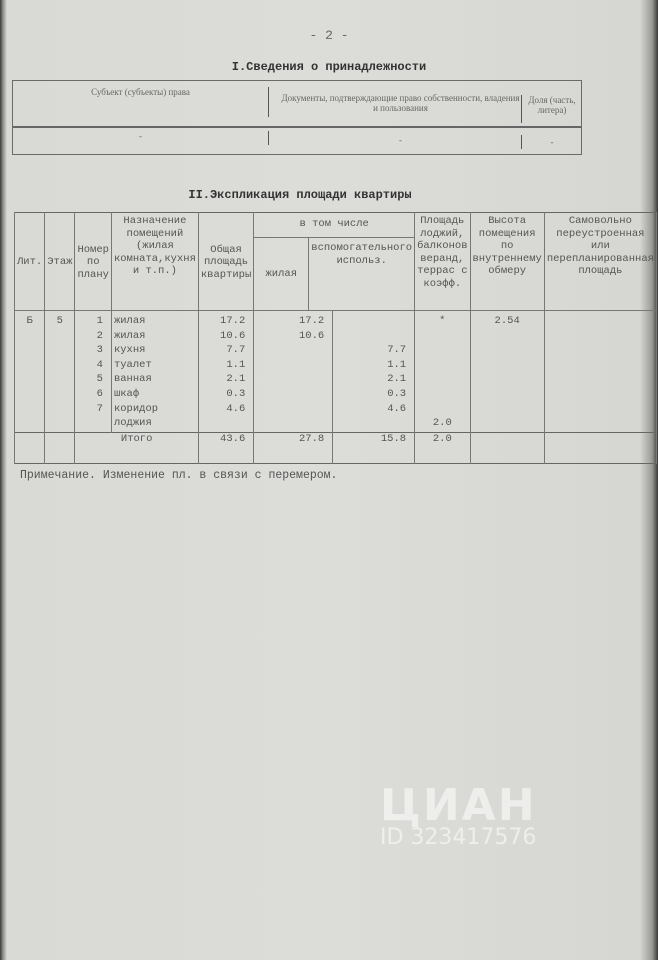 This screenshot has height=960, width=658. What do you see at coordinates (99, 335) in the screenshot?
I see `row-no: 2` at bounding box center [99, 335].